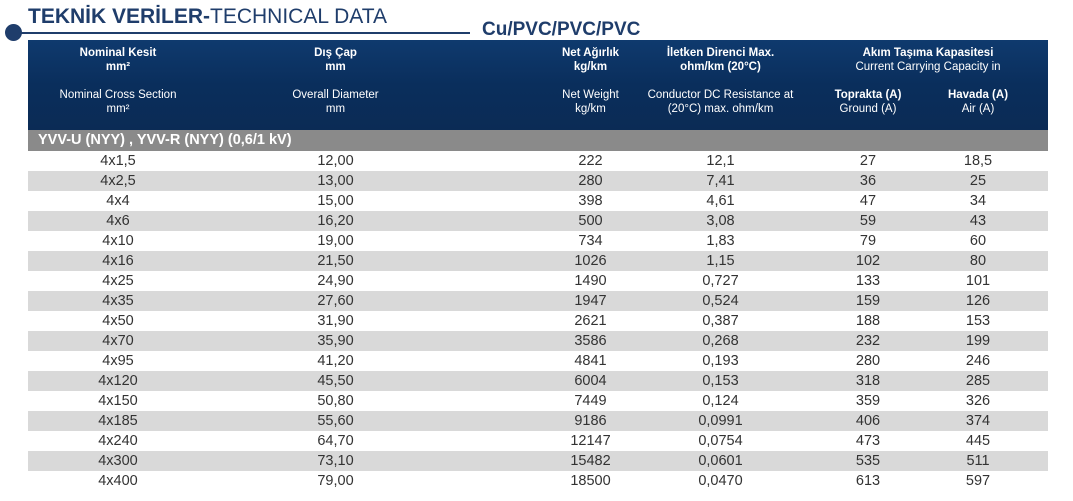 Image resolution: width=1073 pixels, height=501 pixels. What do you see at coordinates (720, 441) in the screenshot?
I see `cell-resistance: 0,0754` at bounding box center [720, 441].